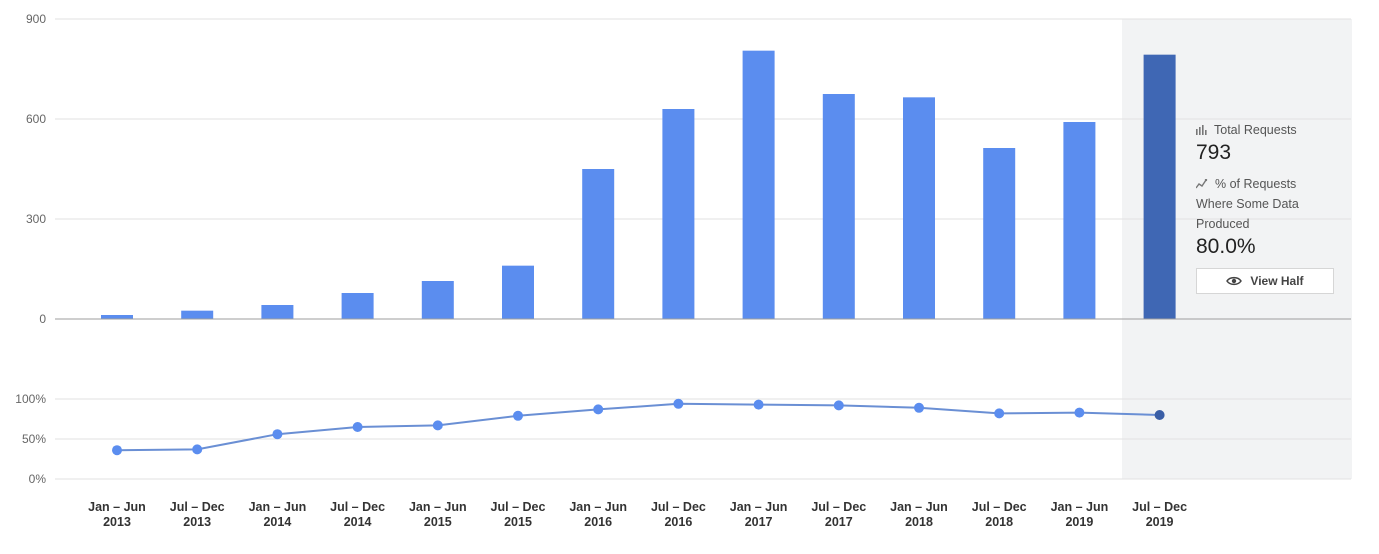 Image resolution: width=1379 pixels, height=554 pixels. What do you see at coordinates (1214, 152) in the screenshot?
I see `total-requests-value: 793` at bounding box center [1214, 152].